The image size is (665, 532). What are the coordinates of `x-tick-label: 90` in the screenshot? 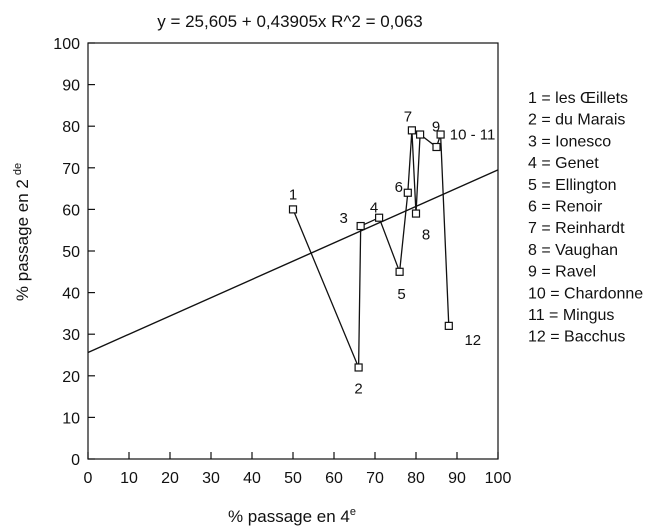 It's located at (457, 478).